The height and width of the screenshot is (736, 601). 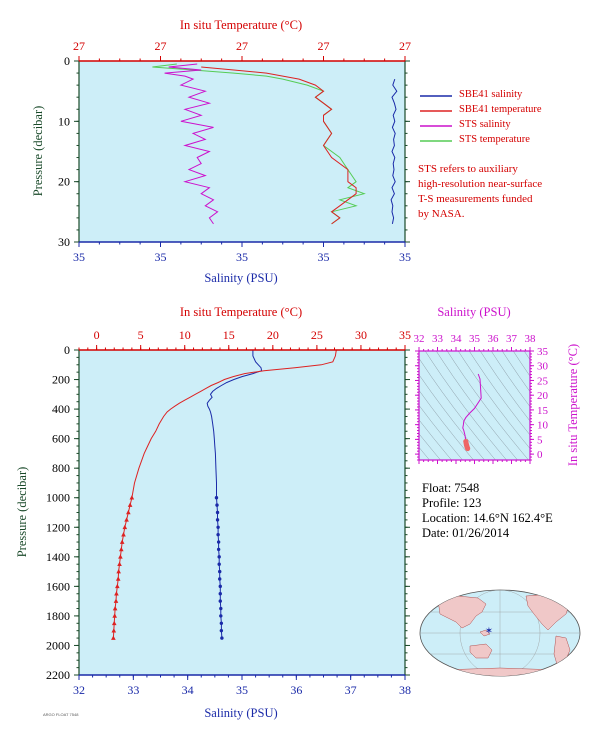 What do you see at coordinates (500, 633) in the screenshot?
I see `world-map: ✶` at bounding box center [500, 633].